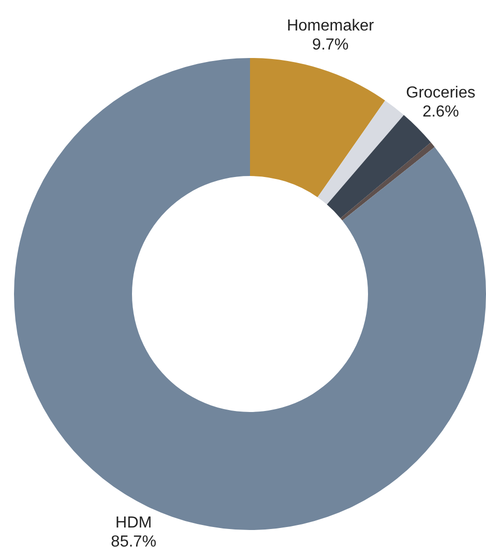 This screenshot has width=486, height=547. I want to click on data-label: 9.7%, so click(330, 45).